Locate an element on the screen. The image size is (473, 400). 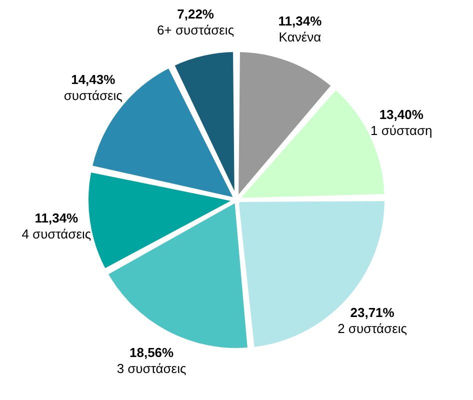
data-label: 13,40% is located at coordinates (401, 114).